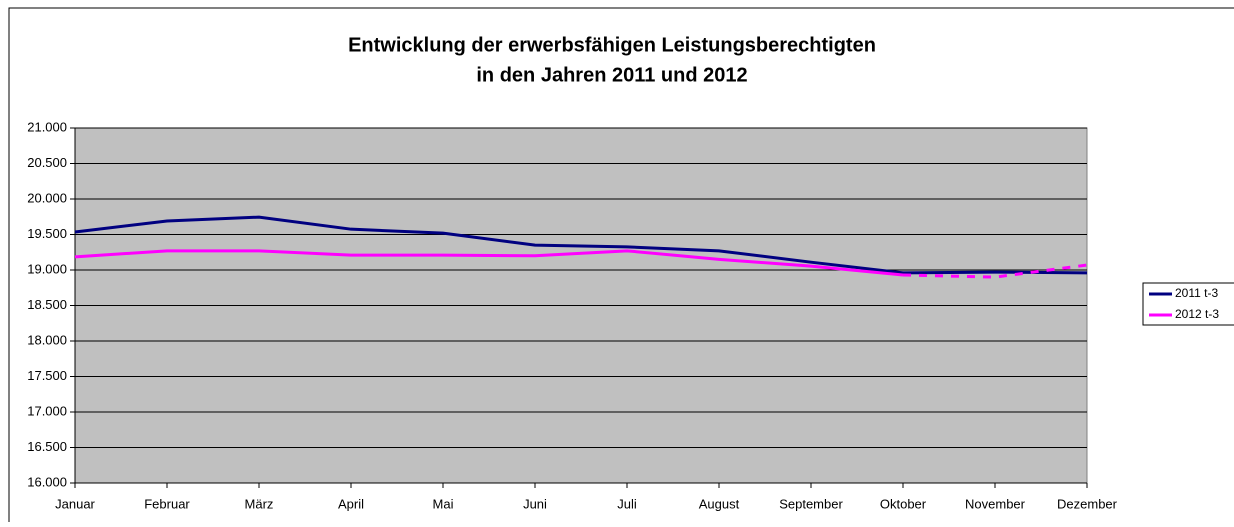 The width and height of the screenshot is (1234, 527). Describe the element at coordinates (47, 233) in the screenshot. I see `y-tick-label: 19.500` at that location.